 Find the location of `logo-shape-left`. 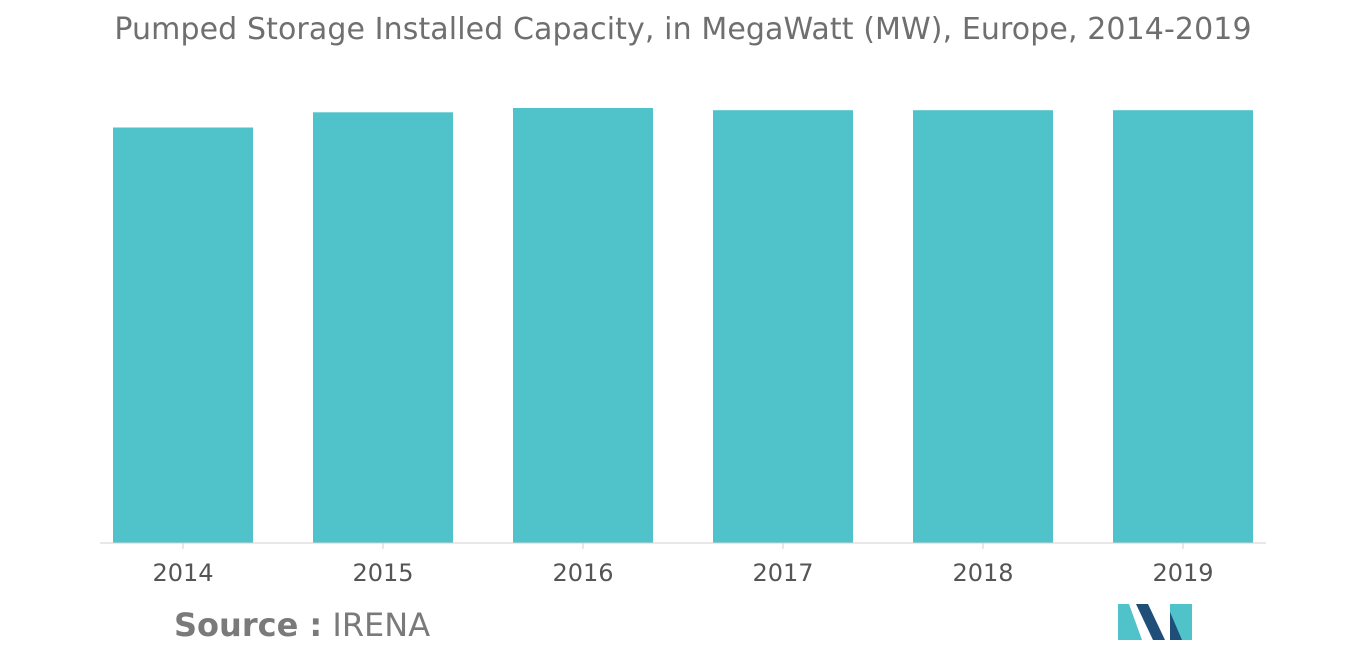

logo-shape-left is located at coordinates (1130, 622).